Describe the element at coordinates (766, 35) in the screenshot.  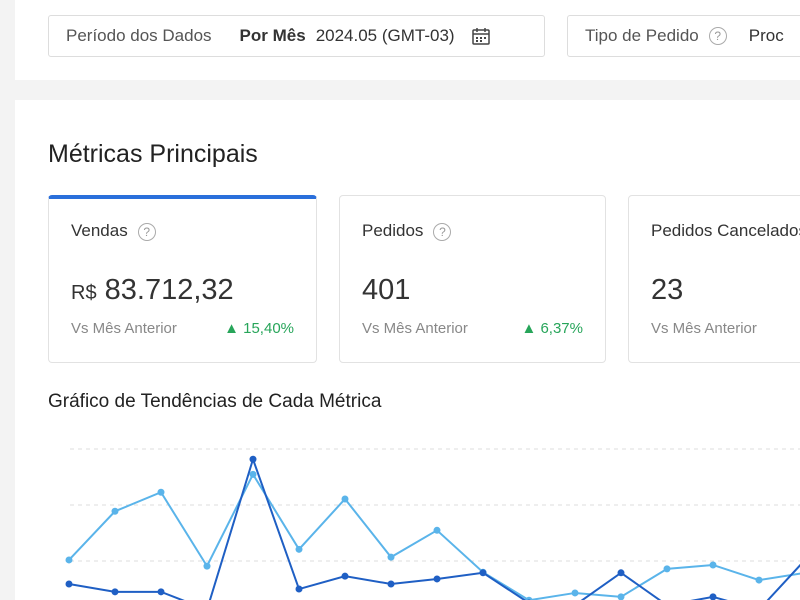
I see `filter-value: Proc` at that location.